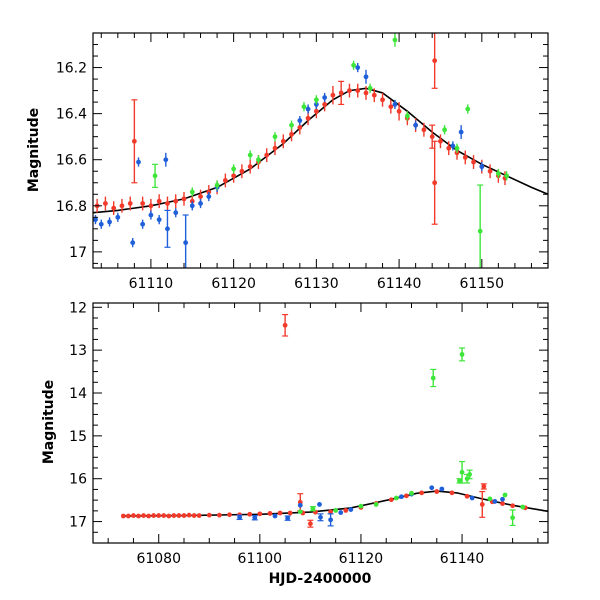  Describe the element at coordinates (78, 253) in the screenshot. I see `top-y-tick-label: 17` at that location.